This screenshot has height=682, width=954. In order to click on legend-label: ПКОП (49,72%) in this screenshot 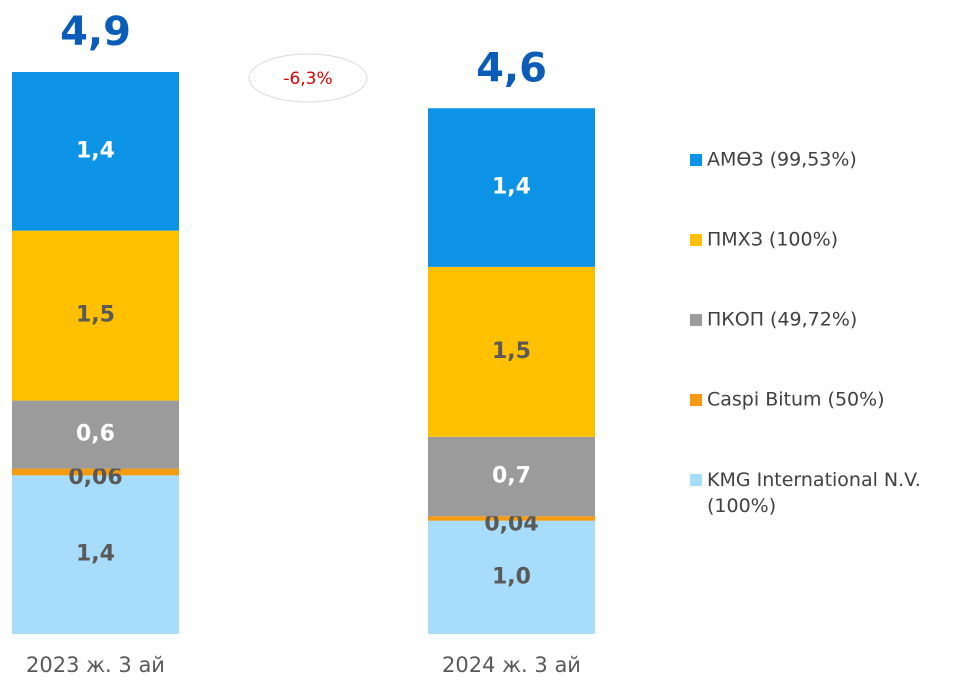, I will do `click(782, 320)`.